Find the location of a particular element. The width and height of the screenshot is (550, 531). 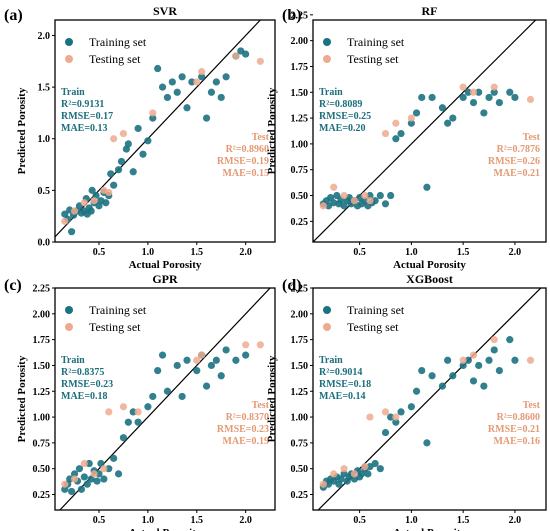

y-tick-label: 2.25 is located at coordinates (300, 15).